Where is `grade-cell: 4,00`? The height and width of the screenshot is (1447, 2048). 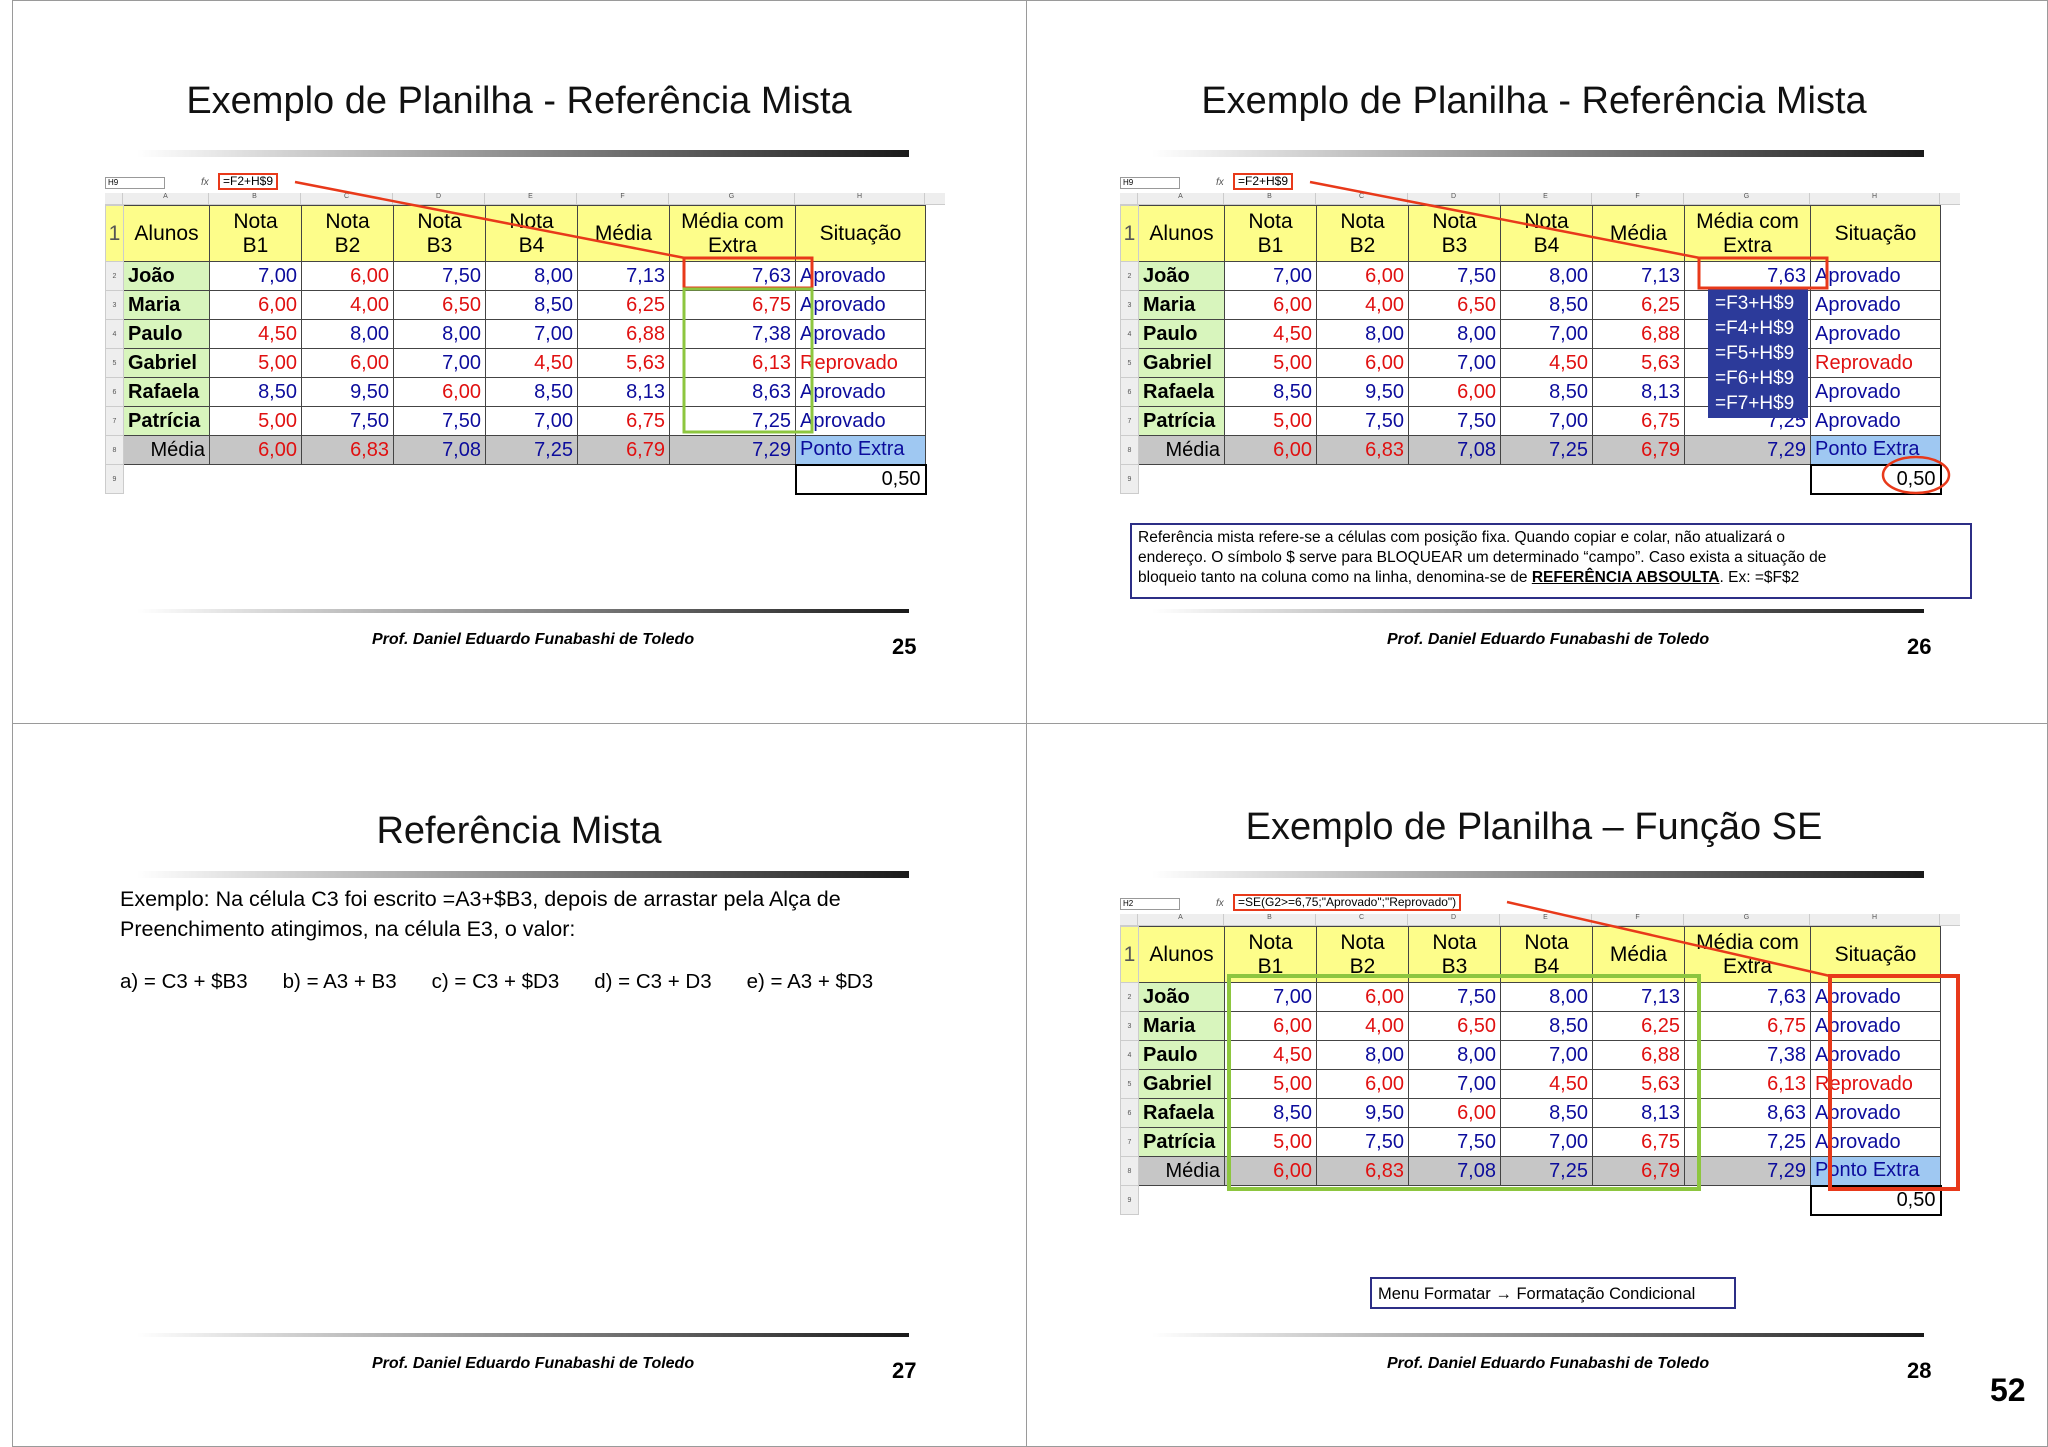 grade-cell: 4,00 is located at coordinates (347, 305).